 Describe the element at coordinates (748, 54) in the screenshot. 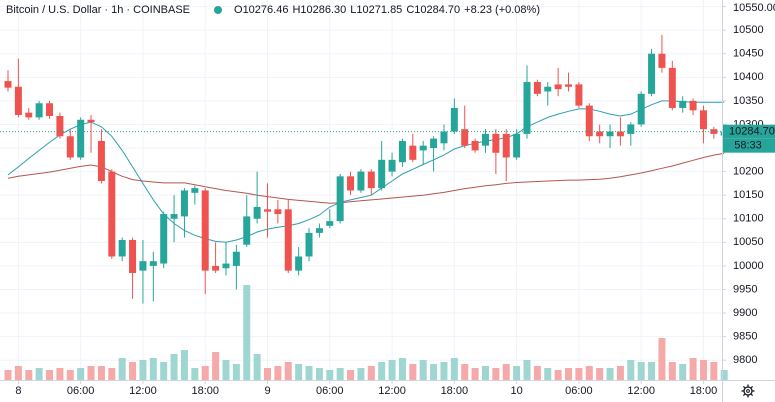

I see `y-tick-label: 10450` at that location.